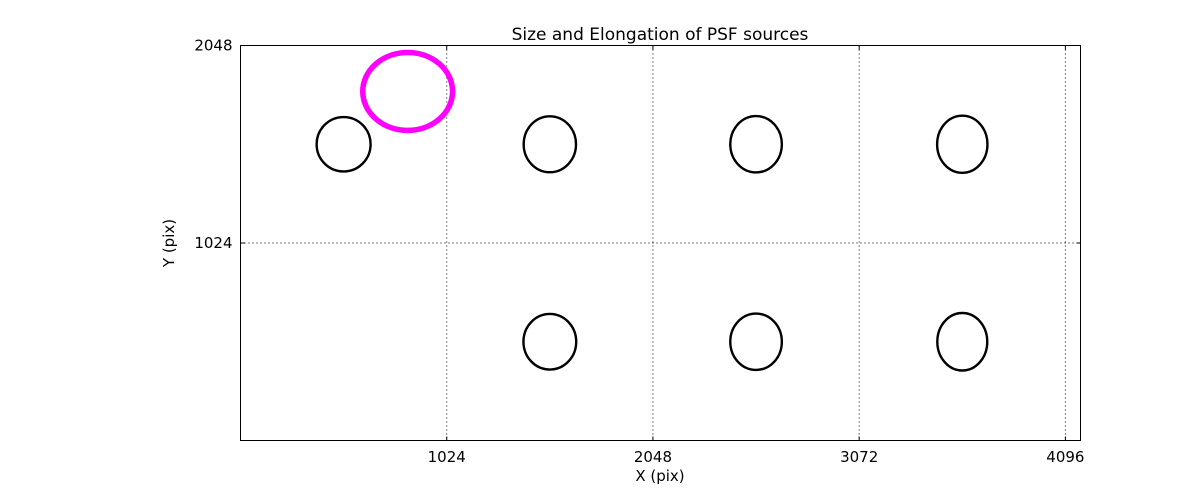 The width and height of the screenshot is (1200, 490). Describe the element at coordinates (859, 457) in the screenshot. I see `x-tick-label-3072: 3072` at that location.